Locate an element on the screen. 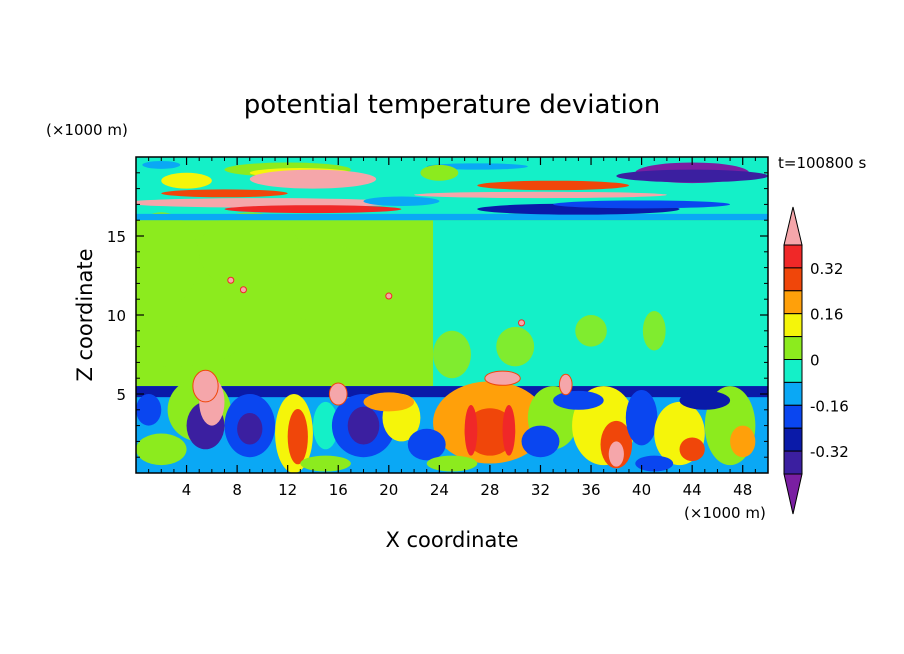 This screenshot has height=654, width=904. field-upper-layer is located at coordinates (452, 217).